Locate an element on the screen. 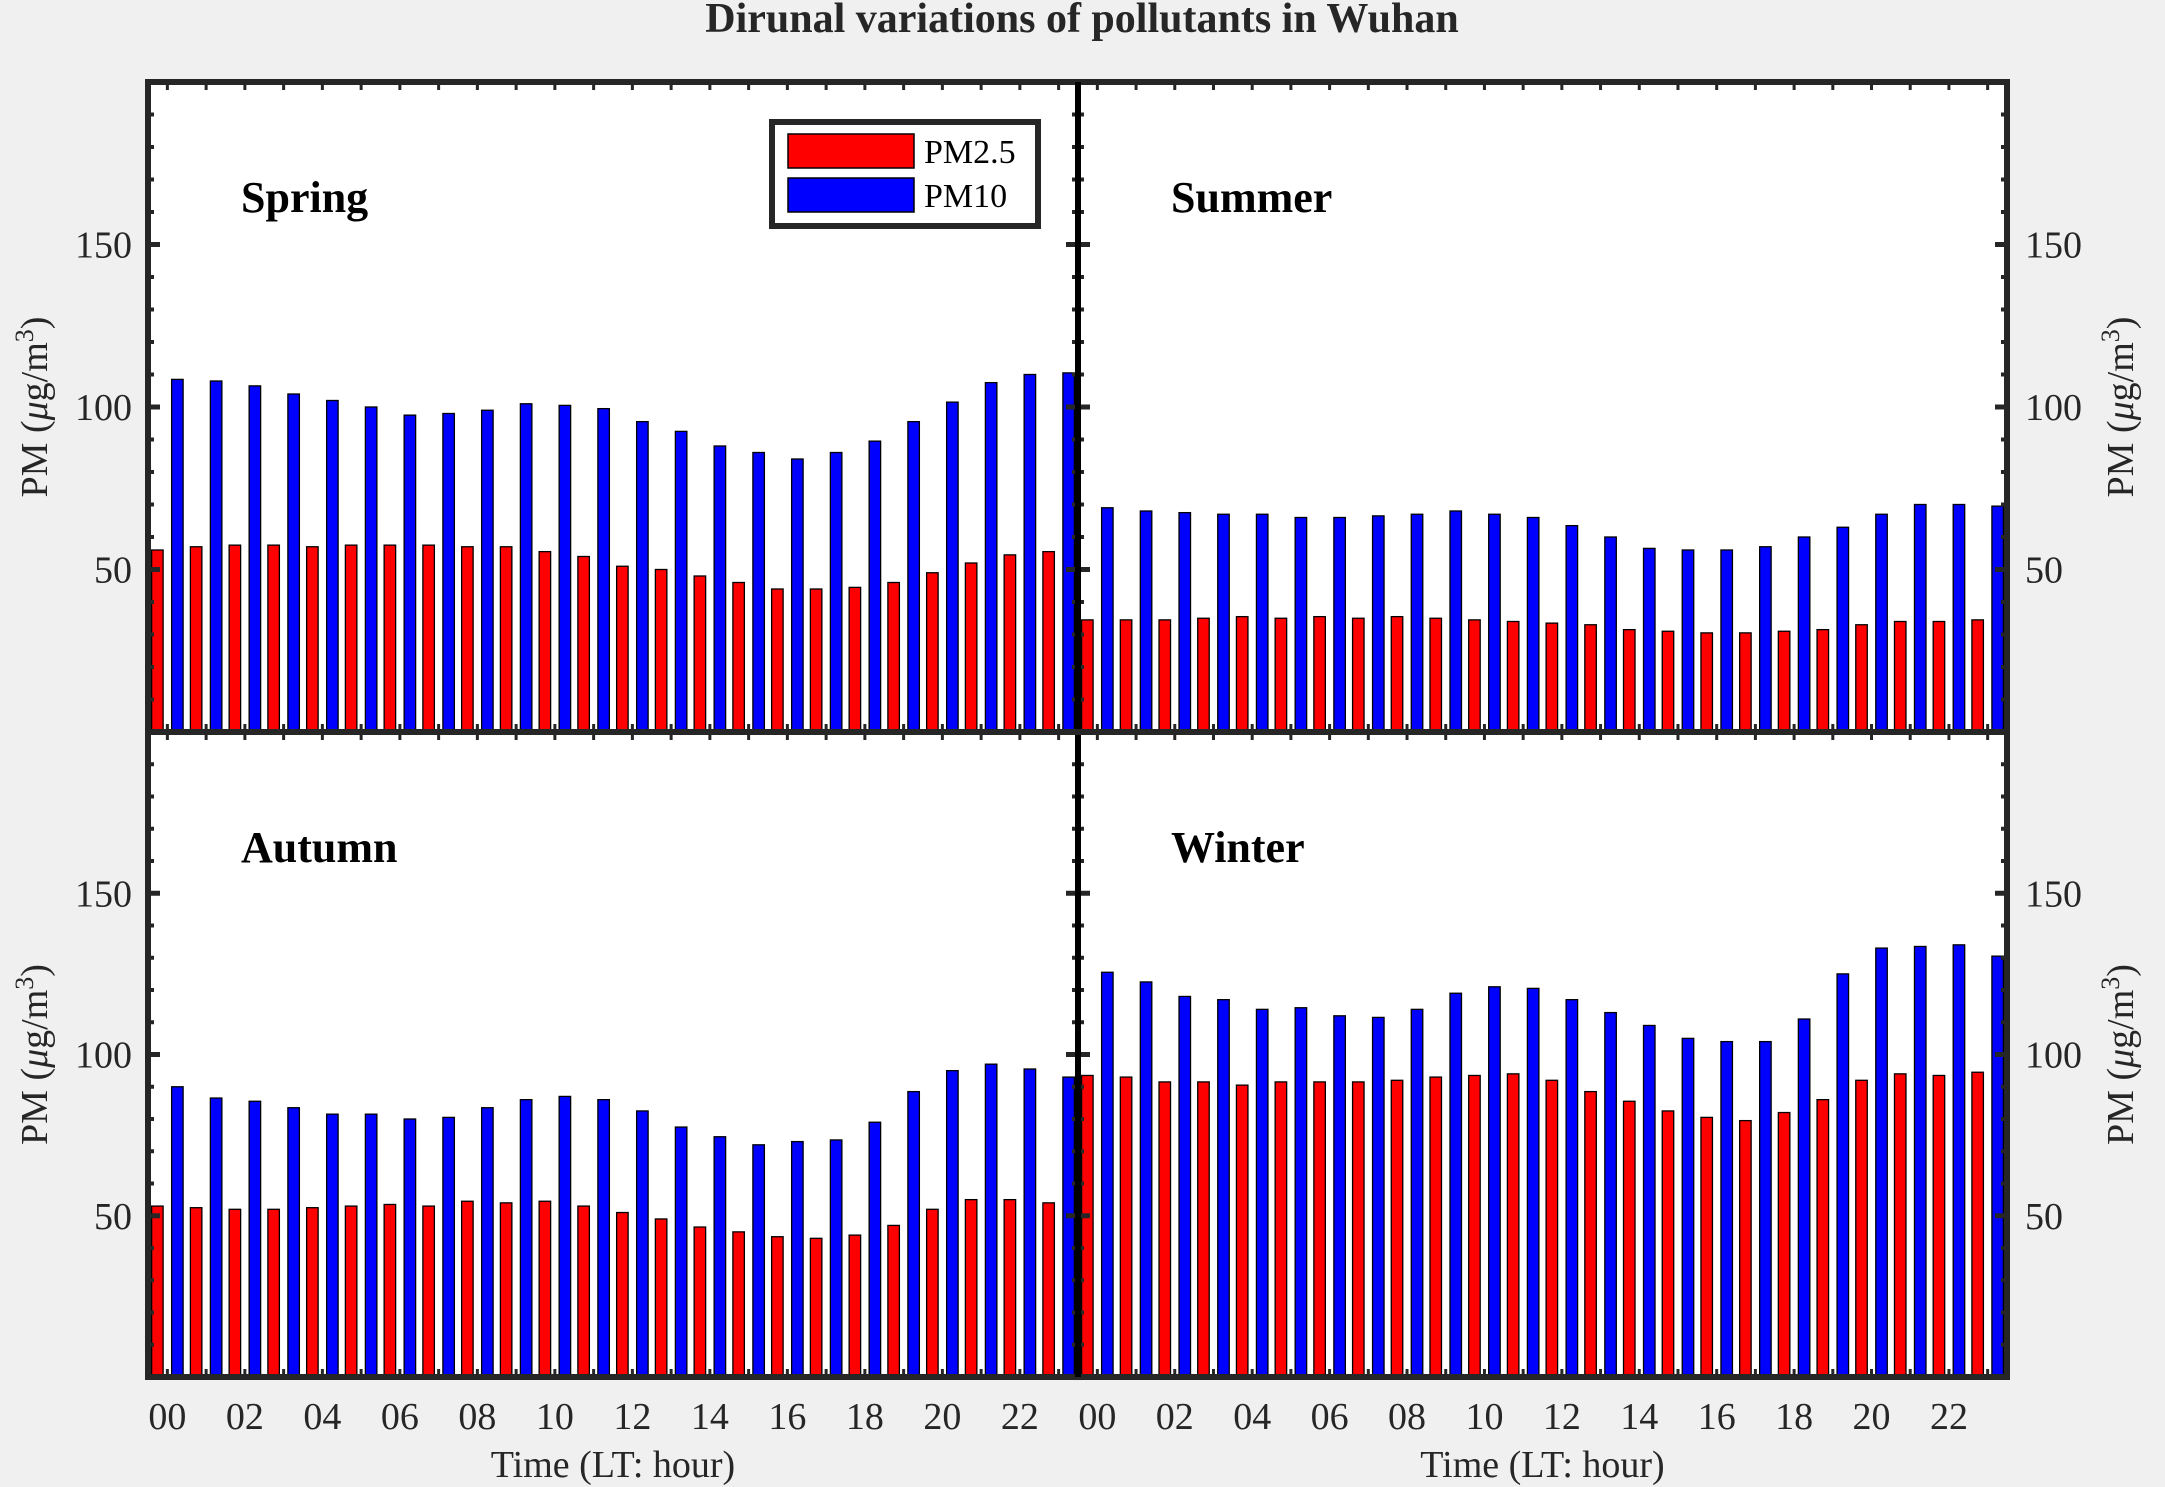 The image size is (2165, 1487). legend-label-pm10: PM10 is located at coordinates (965, 196).